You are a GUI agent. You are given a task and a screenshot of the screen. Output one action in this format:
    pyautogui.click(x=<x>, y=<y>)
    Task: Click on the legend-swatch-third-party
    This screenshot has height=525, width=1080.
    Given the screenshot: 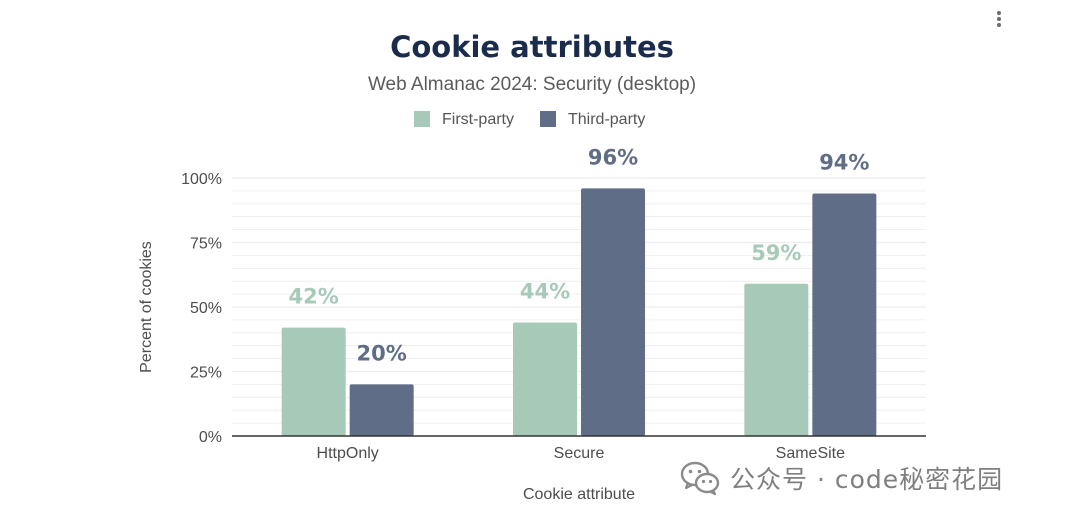 What is the action you would take?
    pyautogui.click(x=548, y=119)
    